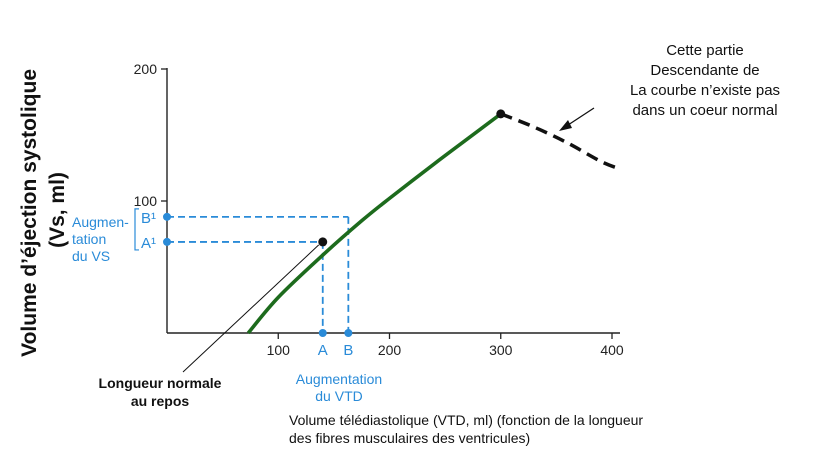 The width and height of the screenshot is (814, 462). What do you see at coordinates (148, 243) in the screenshot?
I see `y-point-label-A: A¹` at bounding box center [148, 243].